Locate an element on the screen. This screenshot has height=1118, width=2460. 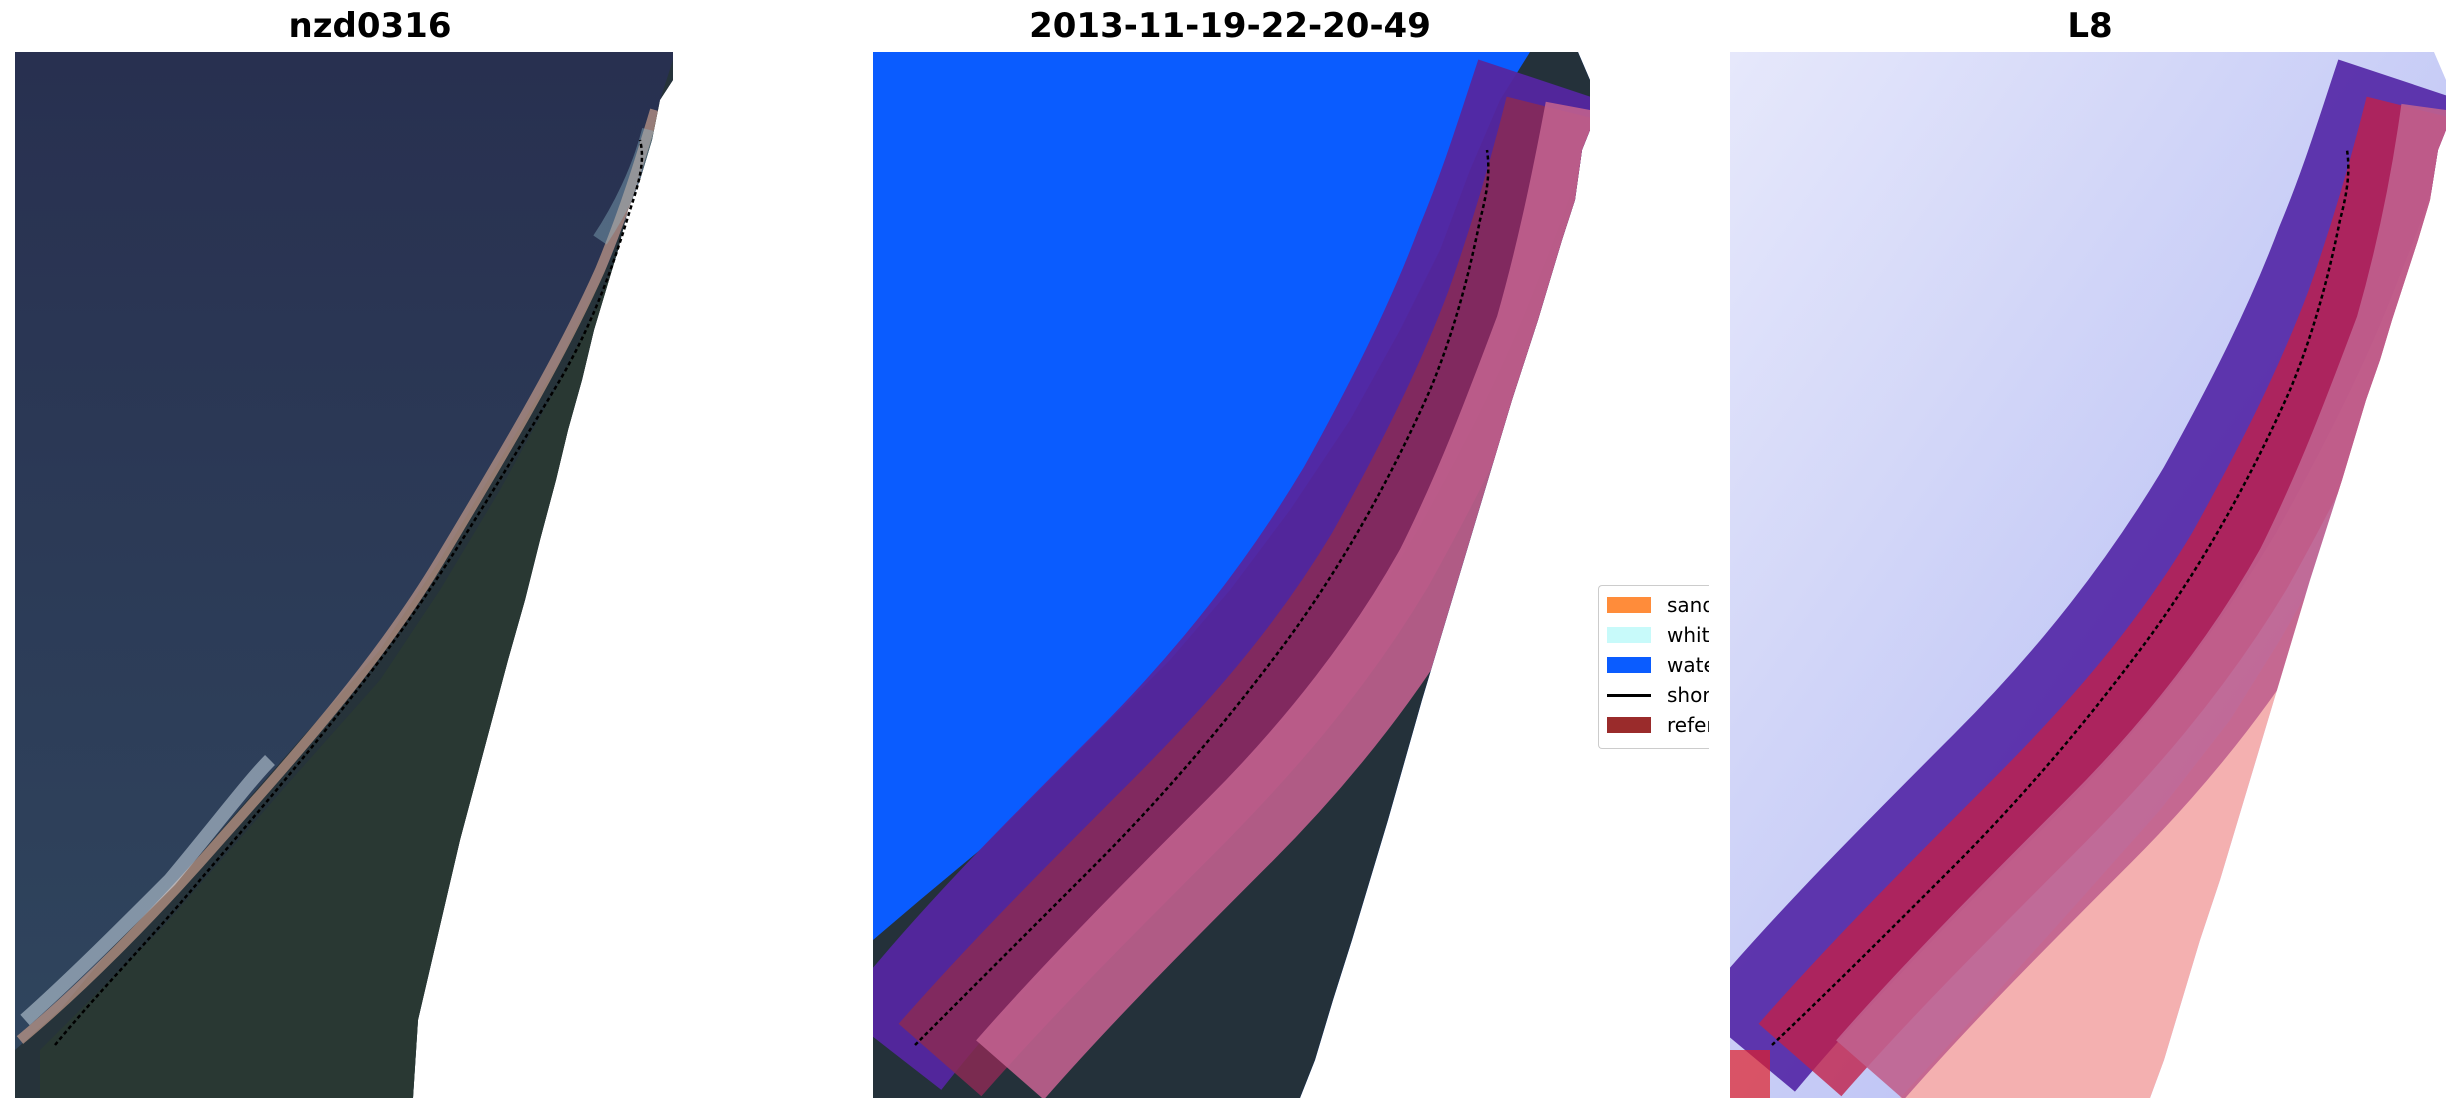
shoreline-line-icon is located at coordinates (1629, 695).